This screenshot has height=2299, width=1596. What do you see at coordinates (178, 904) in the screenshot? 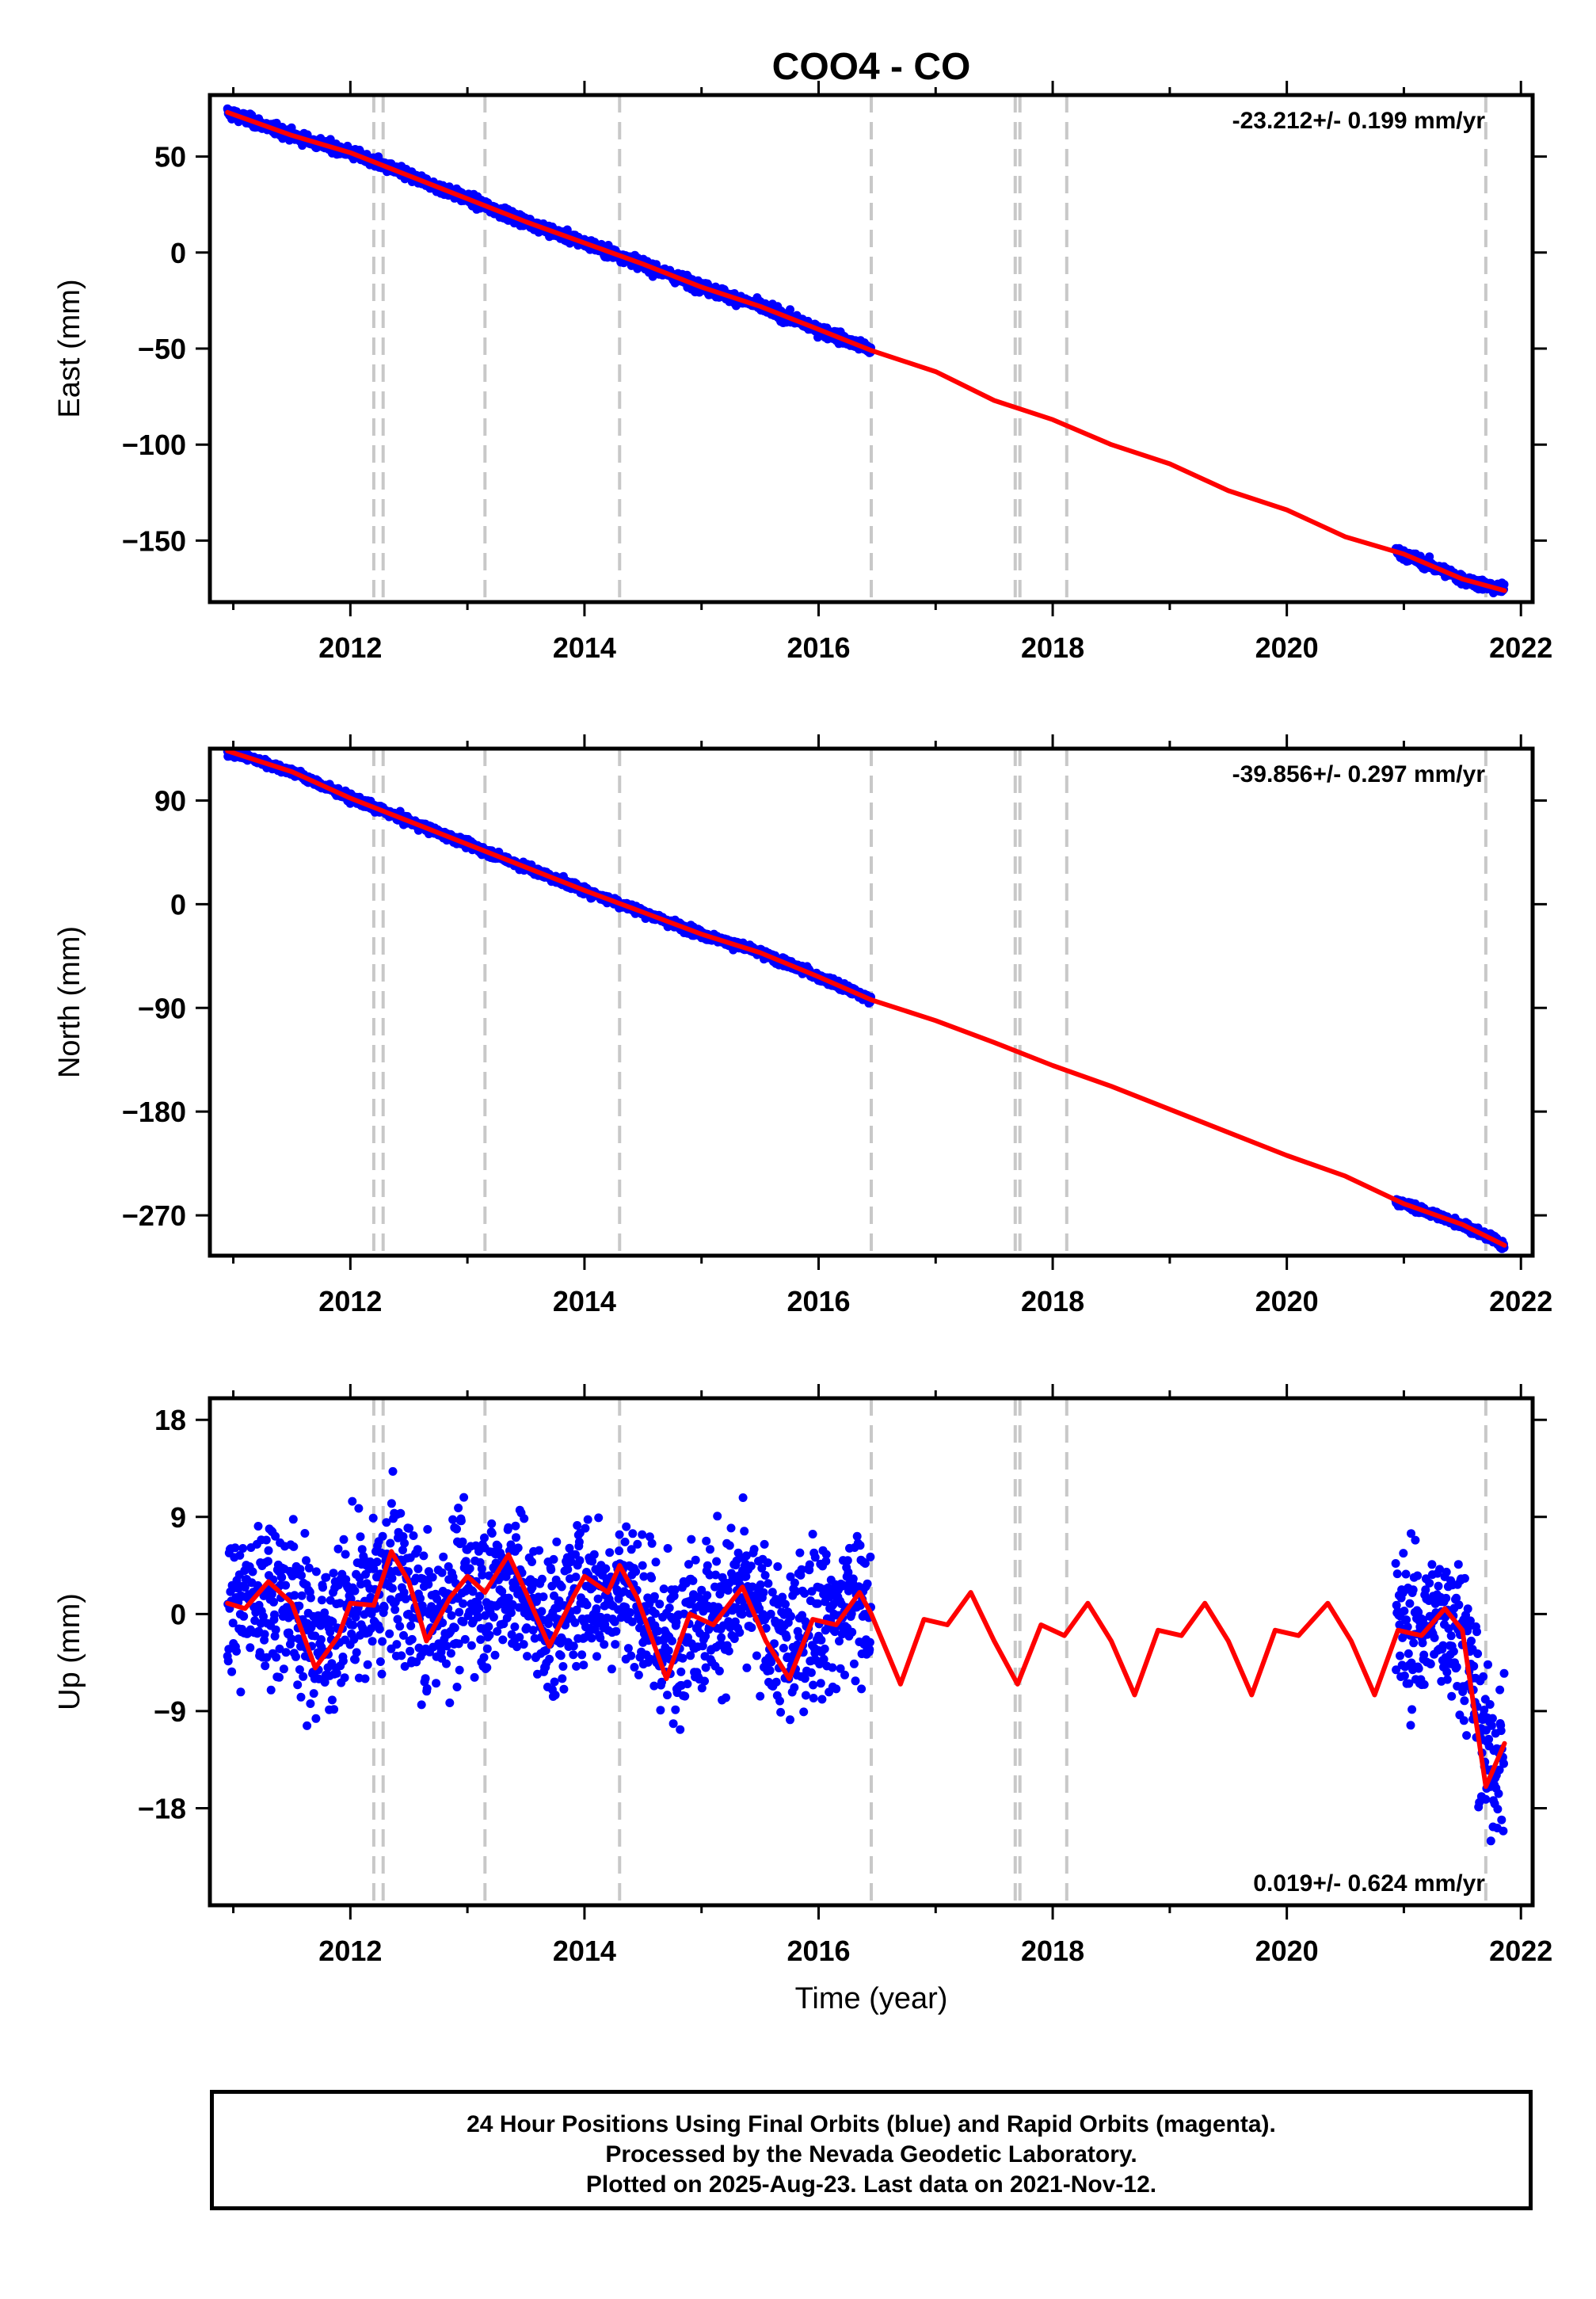
I see `y-tick-label: 0` at bounding box center [178, 904].